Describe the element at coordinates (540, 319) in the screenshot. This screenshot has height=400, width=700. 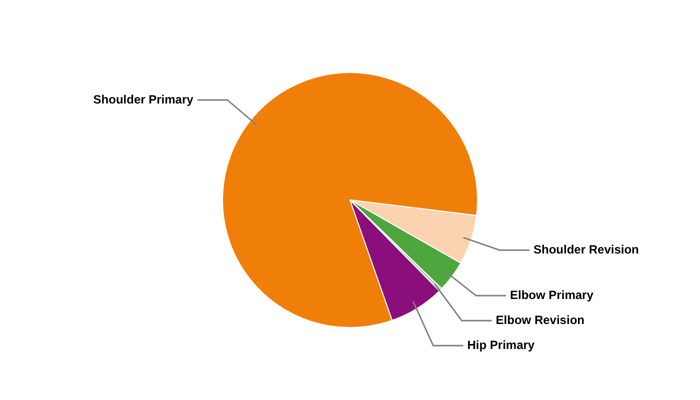
I see `slice-label: Elbow Revision` at that location.